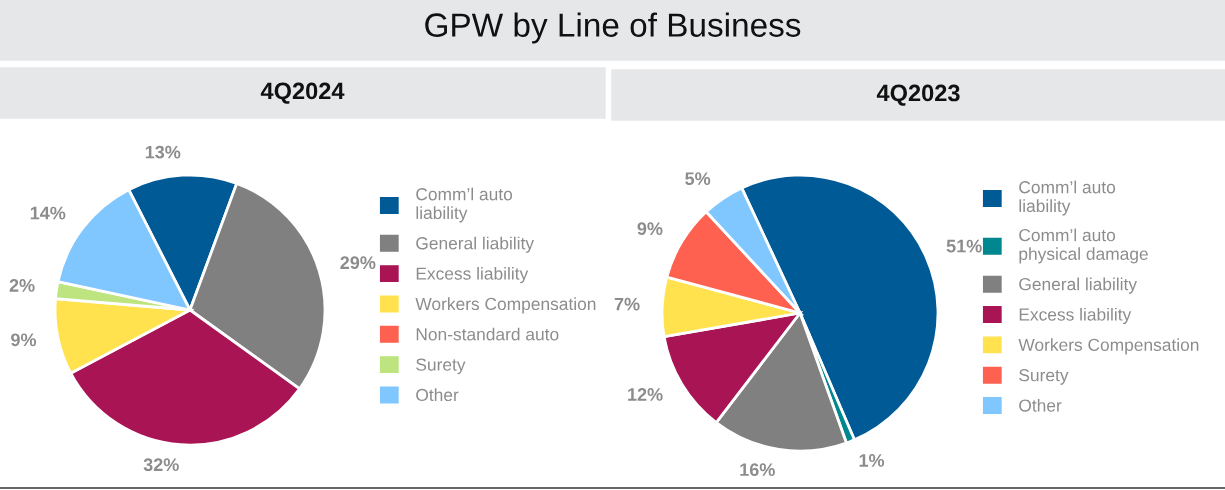 Image resolution: width=1225 pixels, height=490 pixels. What do you see at coordinates (645, 394) in the screenshot?
I see `data-label: 12%` at bounding box center [645, 394].